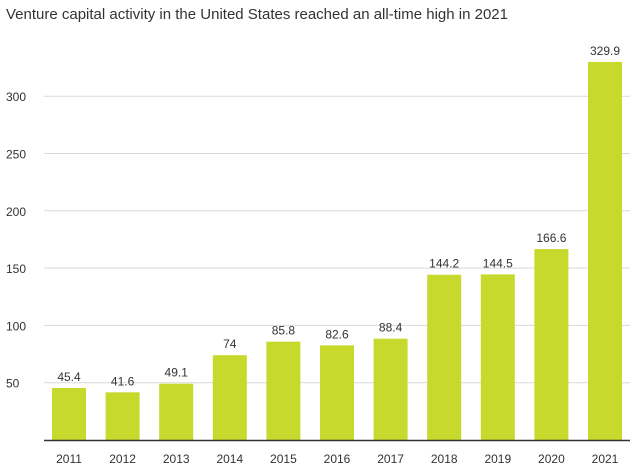  What do you see at coordinates (390, 389) in the screenshot?
I see `bar-2017` at bounding box center [390, 389].